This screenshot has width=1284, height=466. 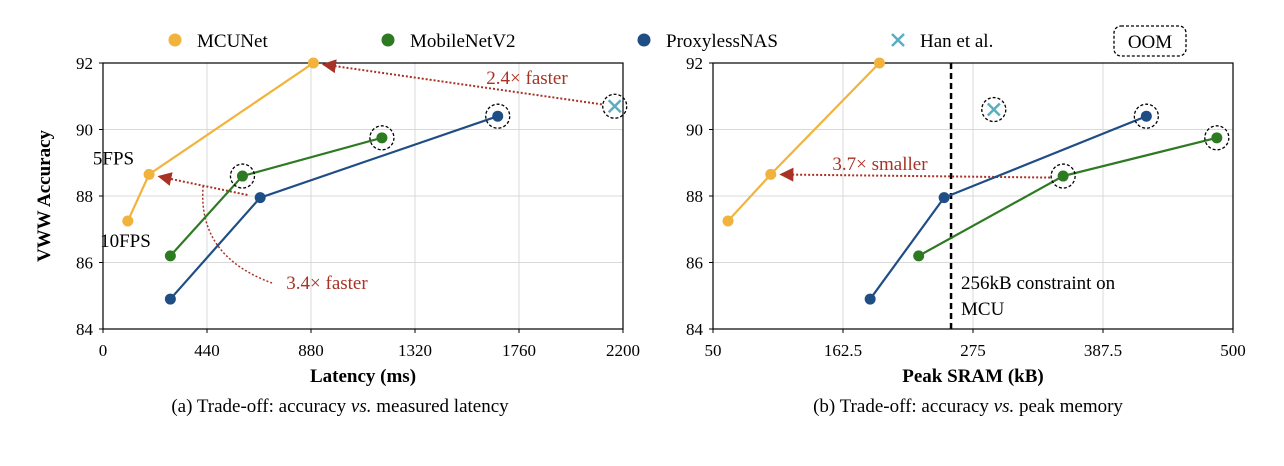 I want to click on legend-item-oom: OOM, so click(x=1150, y=41).